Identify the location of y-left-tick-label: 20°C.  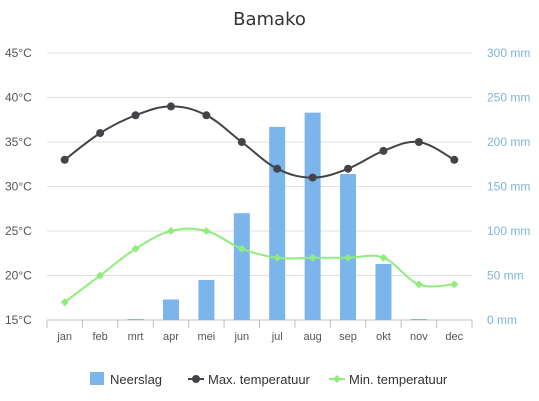
(18, 276).